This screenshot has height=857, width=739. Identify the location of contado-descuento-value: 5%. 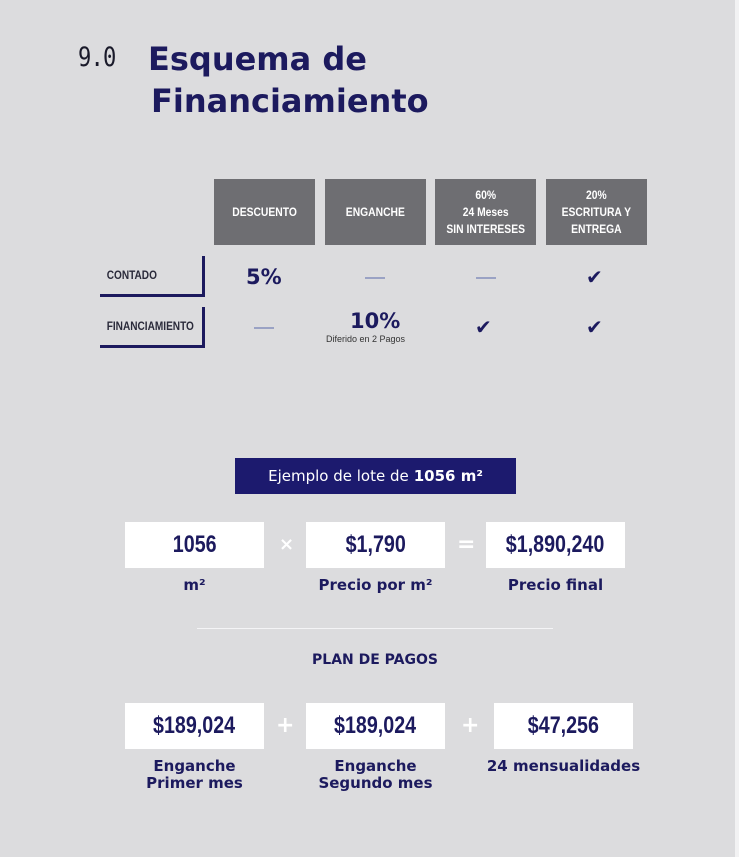
(264, 277).